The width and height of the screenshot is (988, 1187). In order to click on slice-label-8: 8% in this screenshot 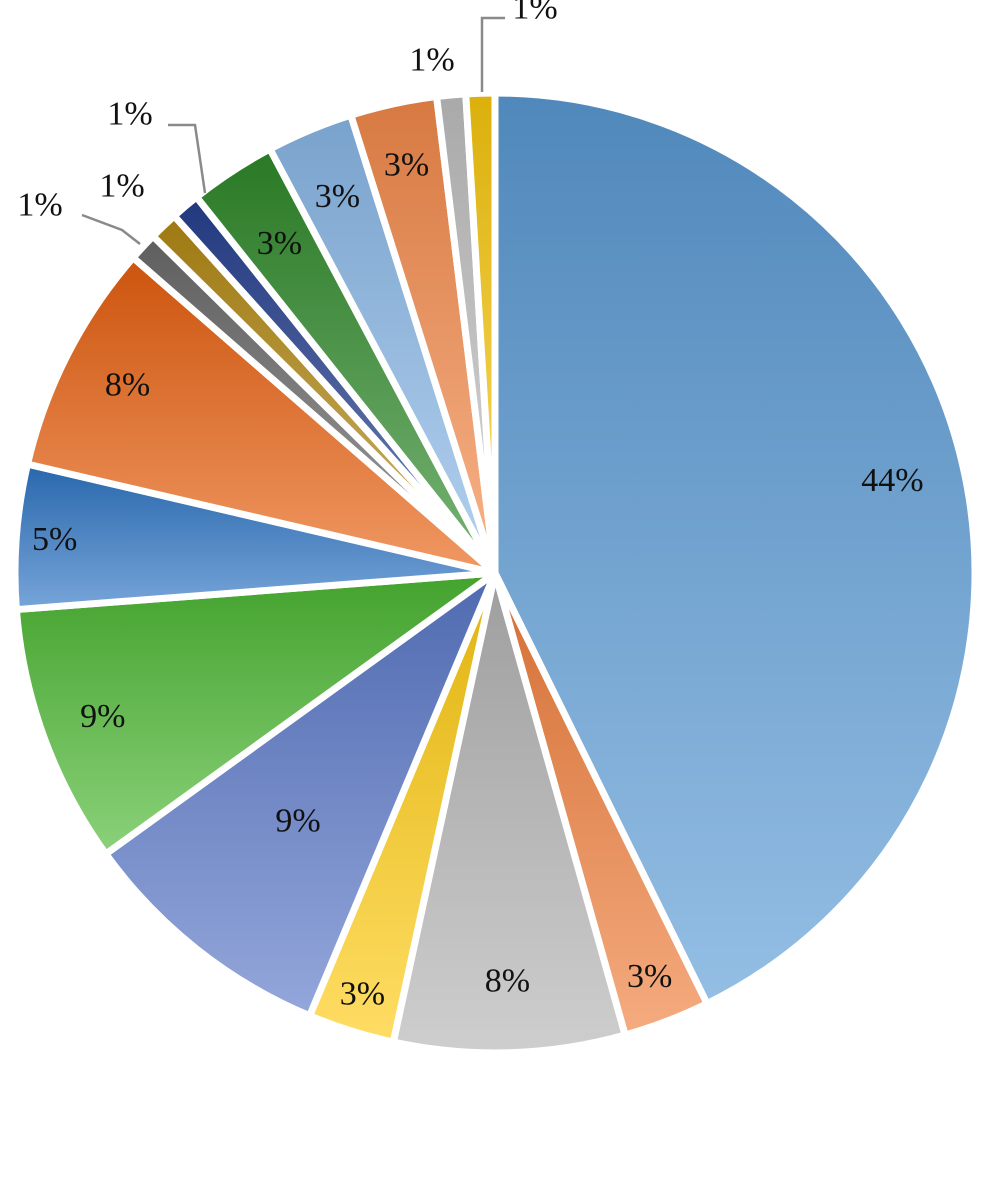, I will do `click(127, 385)`.